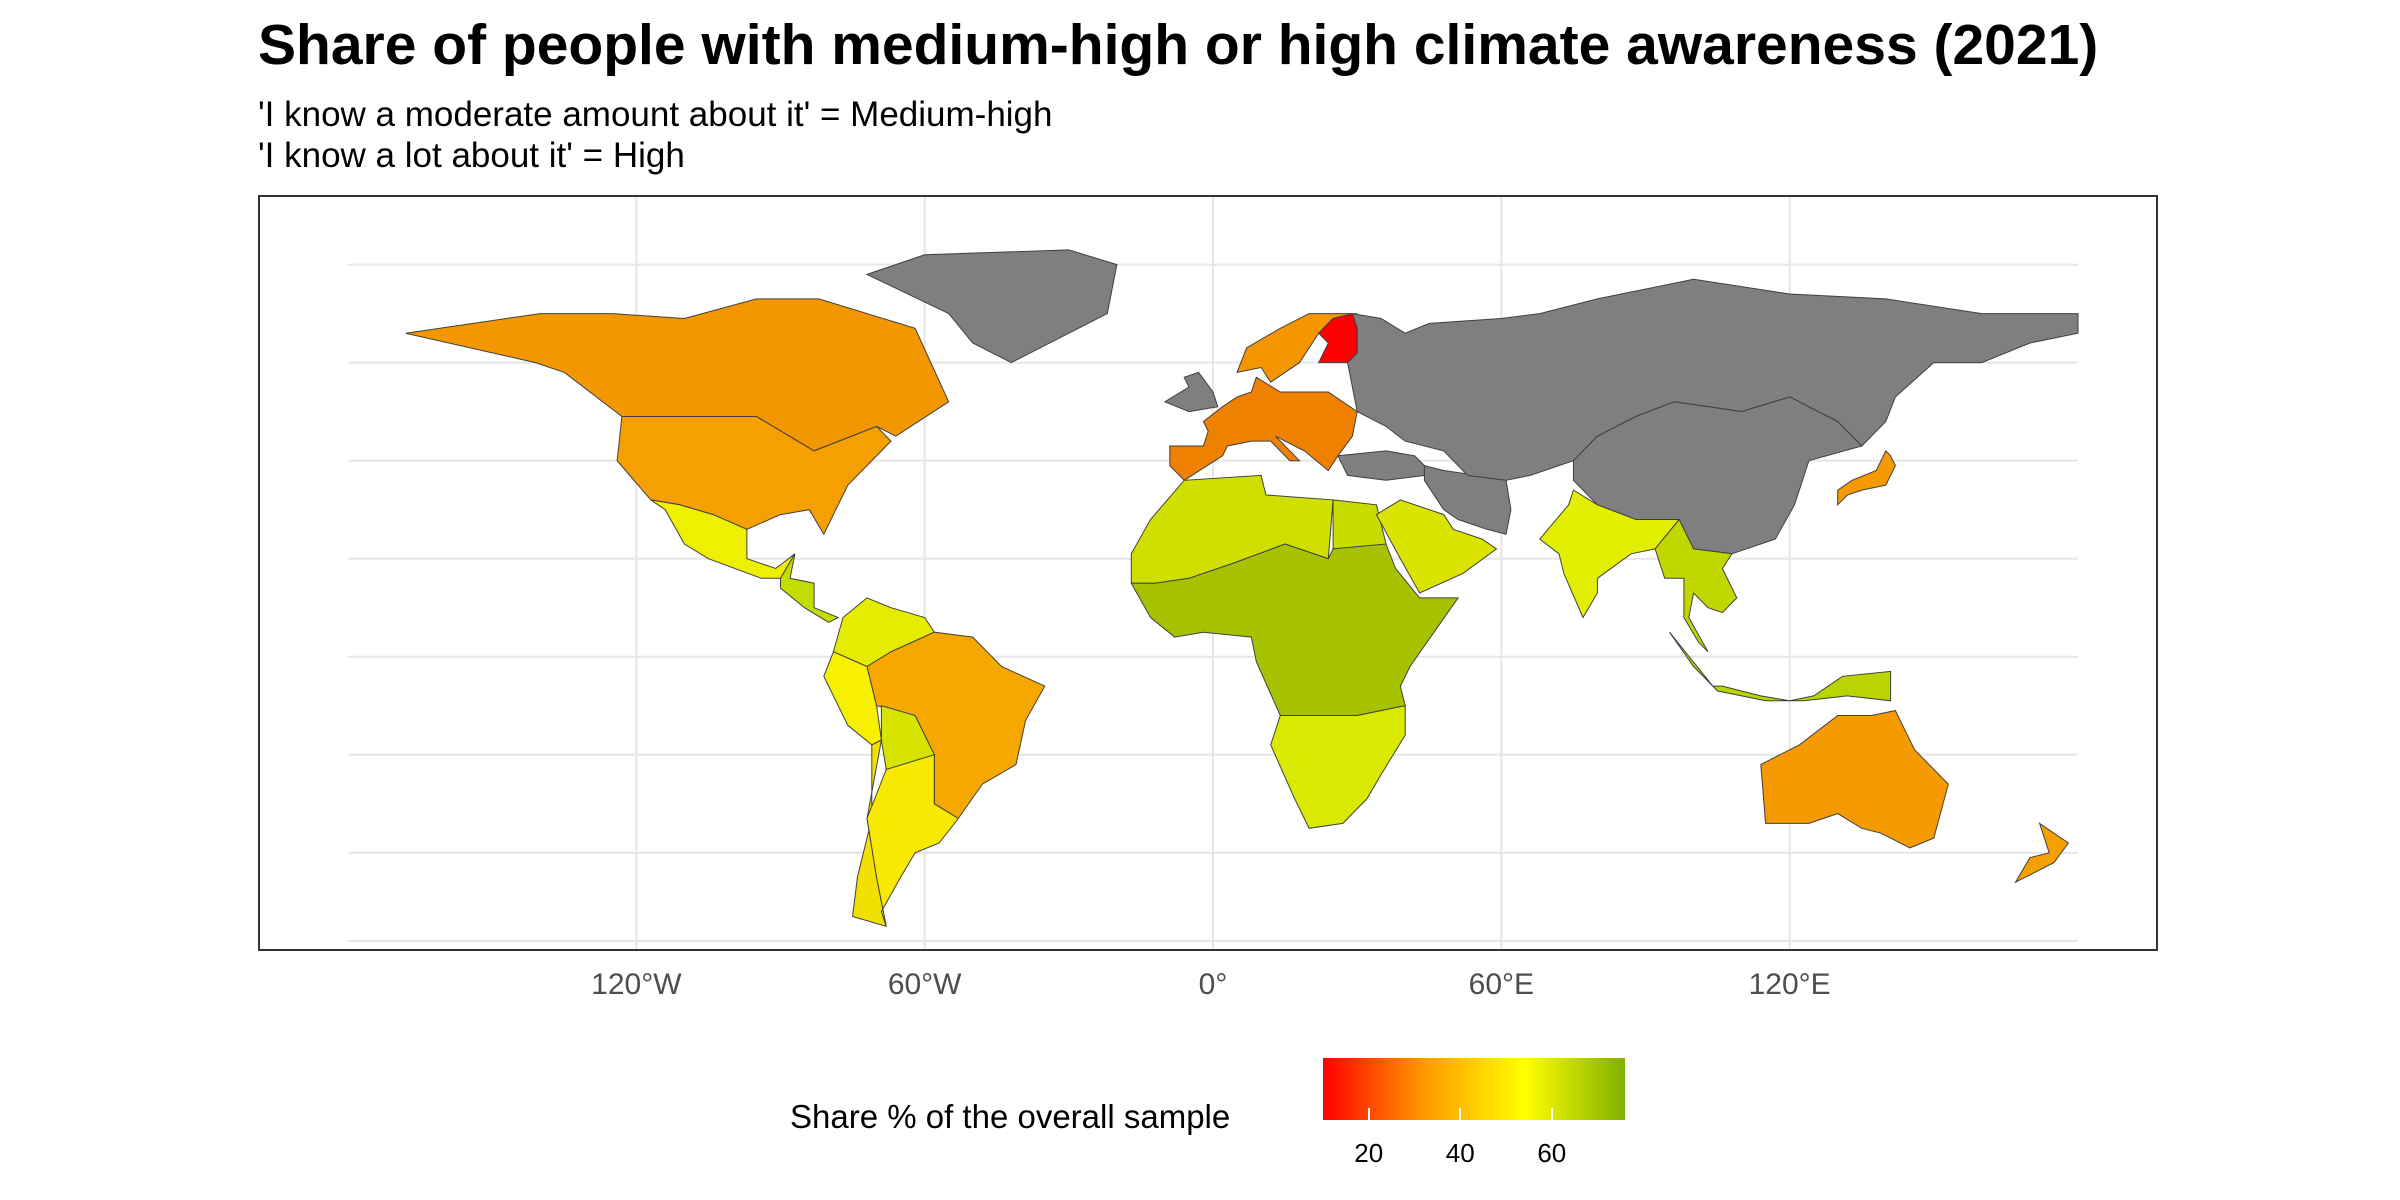  I want to click on region-southeast-asia, so click(1696, 585).